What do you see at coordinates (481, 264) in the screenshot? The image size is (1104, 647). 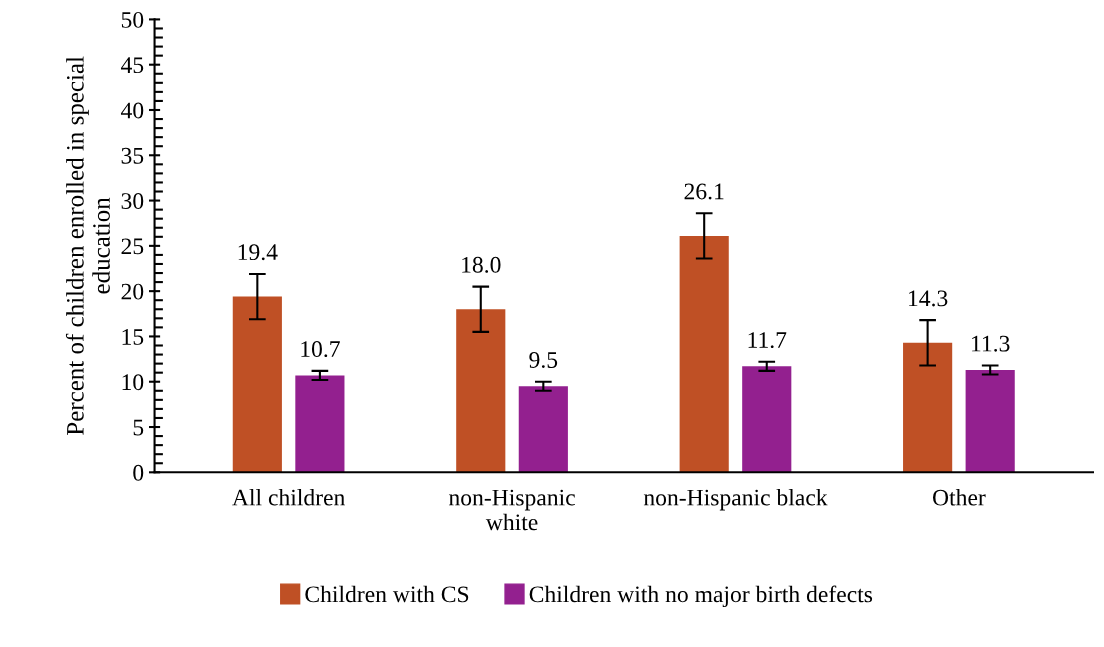 I see `data-label: 18.0` at bounding box center [481, 264].